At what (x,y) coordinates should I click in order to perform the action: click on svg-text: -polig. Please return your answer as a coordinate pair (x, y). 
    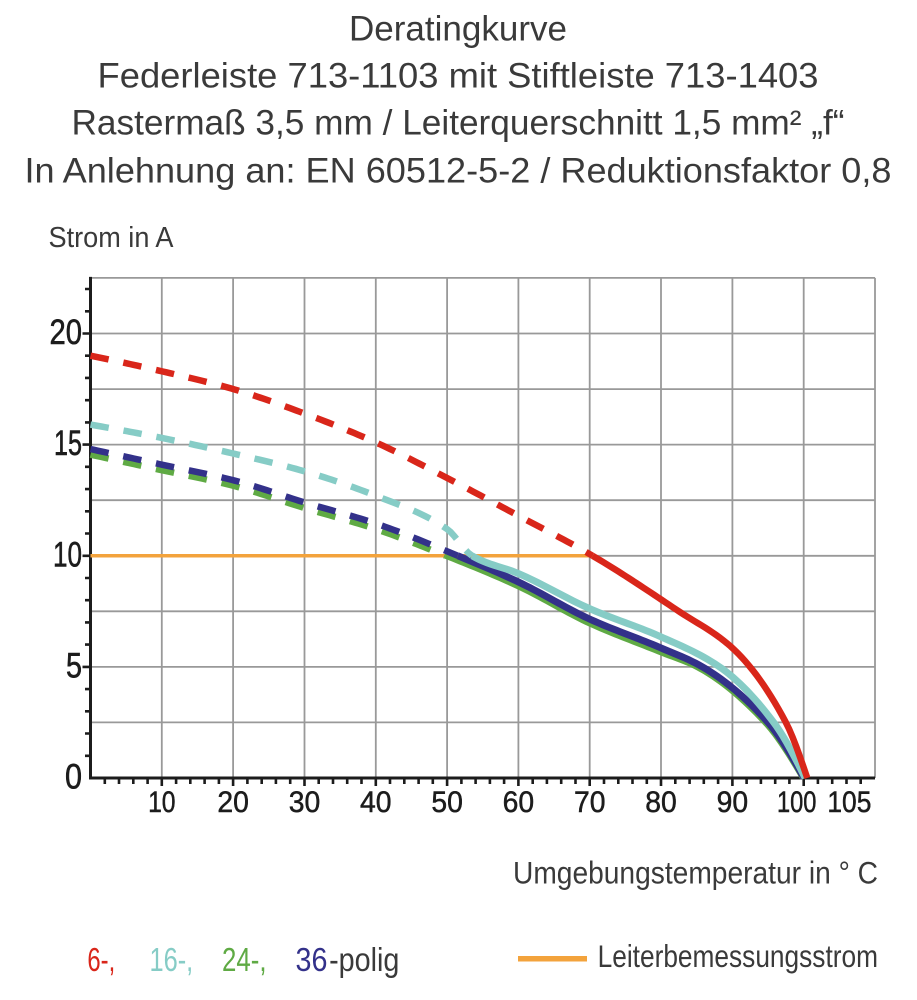
    Looking at the image, I should click on (364, 959).